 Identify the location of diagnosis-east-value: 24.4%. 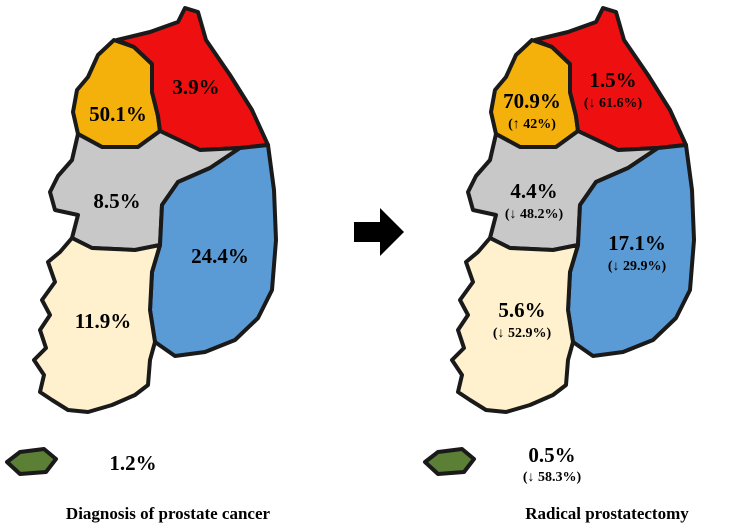
(220, 256).